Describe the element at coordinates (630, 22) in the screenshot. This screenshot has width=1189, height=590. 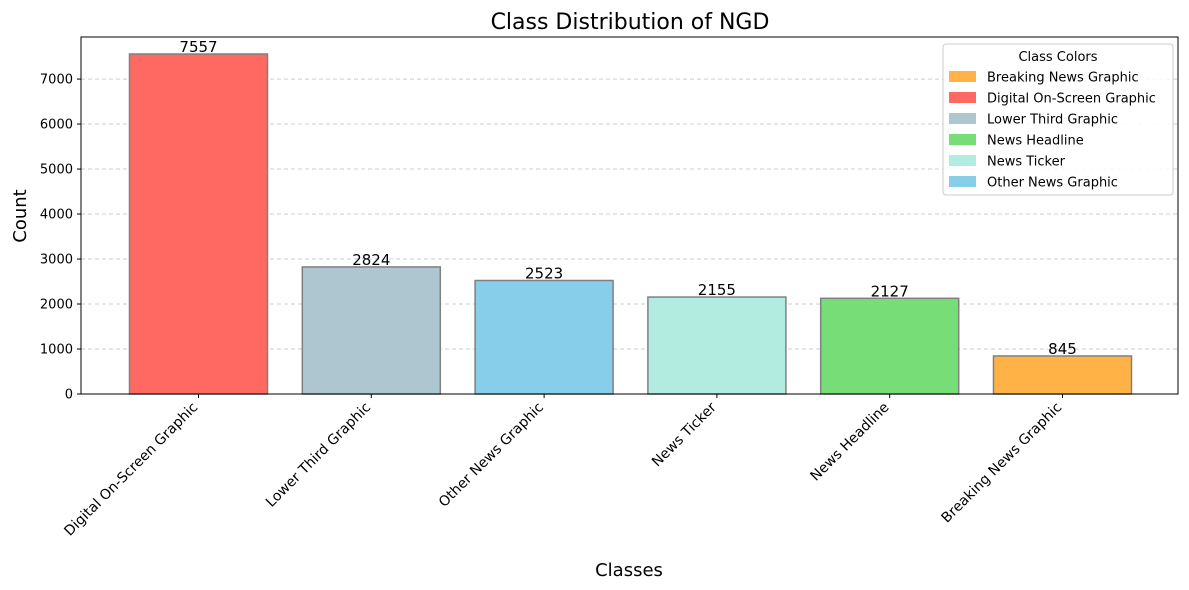
I see `chart-title: Class Distribution of NGD` at that location.